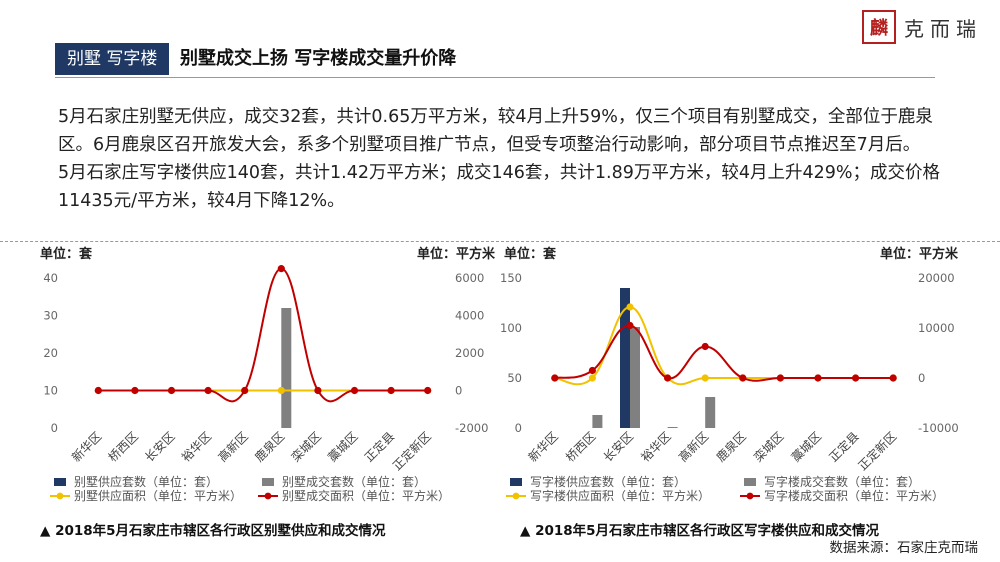  Describe the element at coordinates (700, 531) in the screenshot. I see `chart-caption-office: ▲ 2018年5月石家庄市辖区各行政区写字楼供应和成交情况` at that location.